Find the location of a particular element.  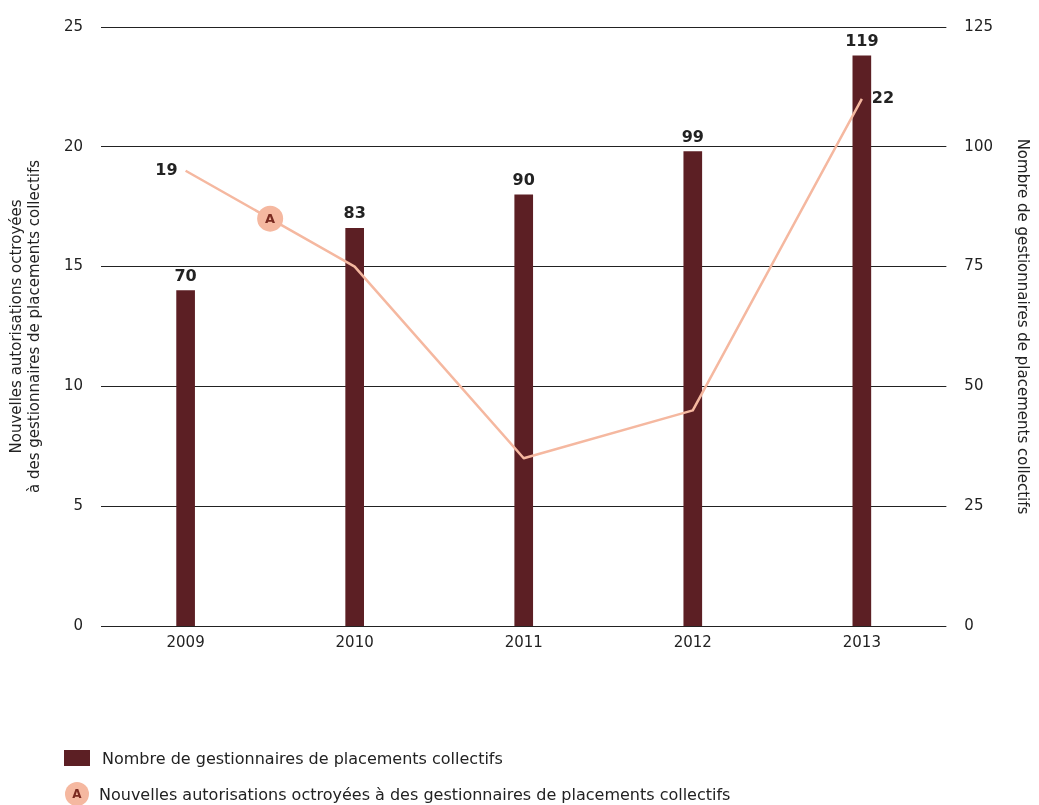

x-tick-label: 2012 is located at coordinates (692, 641).